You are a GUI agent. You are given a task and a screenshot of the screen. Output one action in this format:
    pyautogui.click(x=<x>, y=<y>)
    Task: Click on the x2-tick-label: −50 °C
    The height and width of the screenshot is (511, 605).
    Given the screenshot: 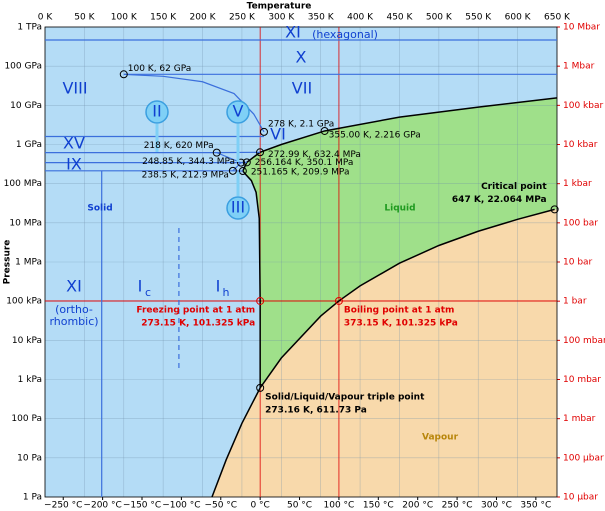 What is the action you would take?
    pyautogui.click(x=220, y=506)
    